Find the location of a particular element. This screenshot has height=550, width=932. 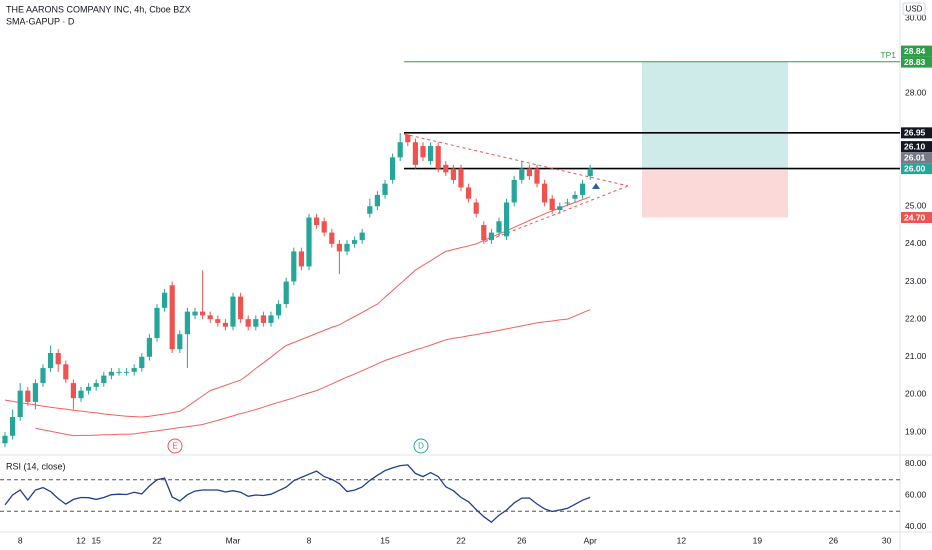

currency-box is located at coordinates (914, 9).